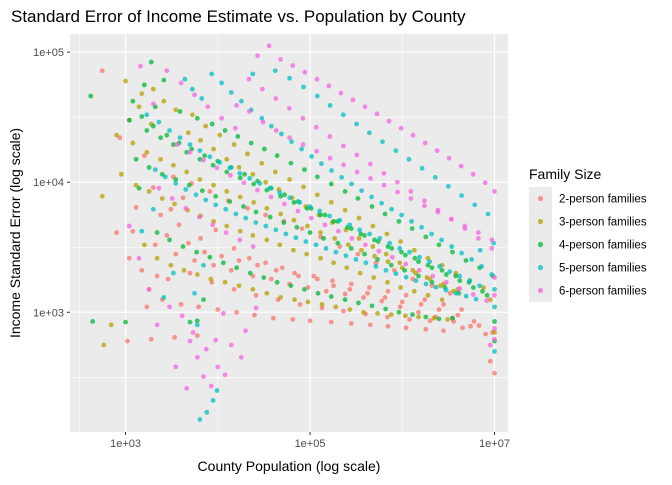  What do you see at coordinates (603, 223) in the screenshot?
I see `legend-label: 3-person families` at bounding box center [603, 223].